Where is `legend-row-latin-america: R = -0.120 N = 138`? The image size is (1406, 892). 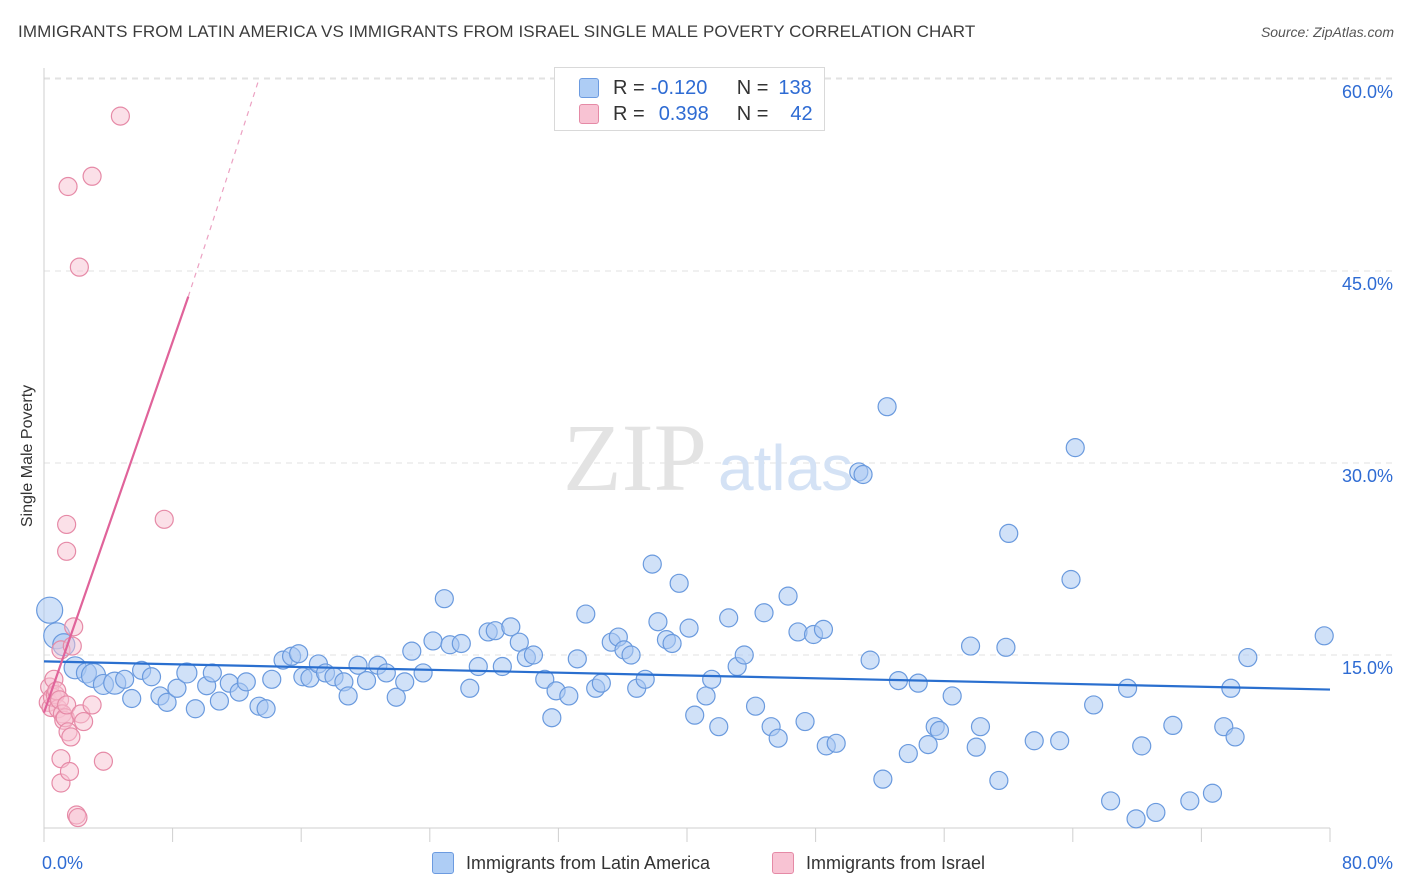
legend-row-latin-america: R = -0.120 N = 138 is located at coordinates (683, 88).